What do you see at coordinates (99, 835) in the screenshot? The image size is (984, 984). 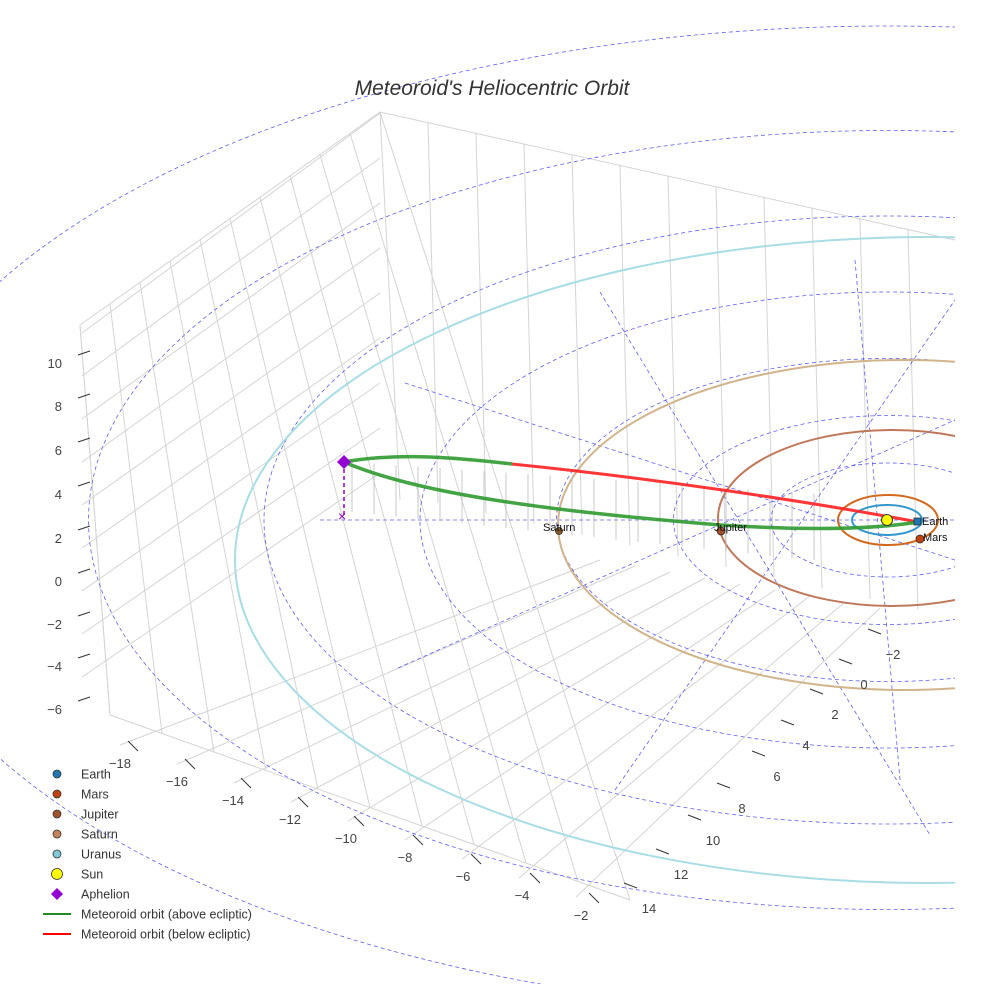 I see `legend-label: Saturn` at bounding box center [99, 835].